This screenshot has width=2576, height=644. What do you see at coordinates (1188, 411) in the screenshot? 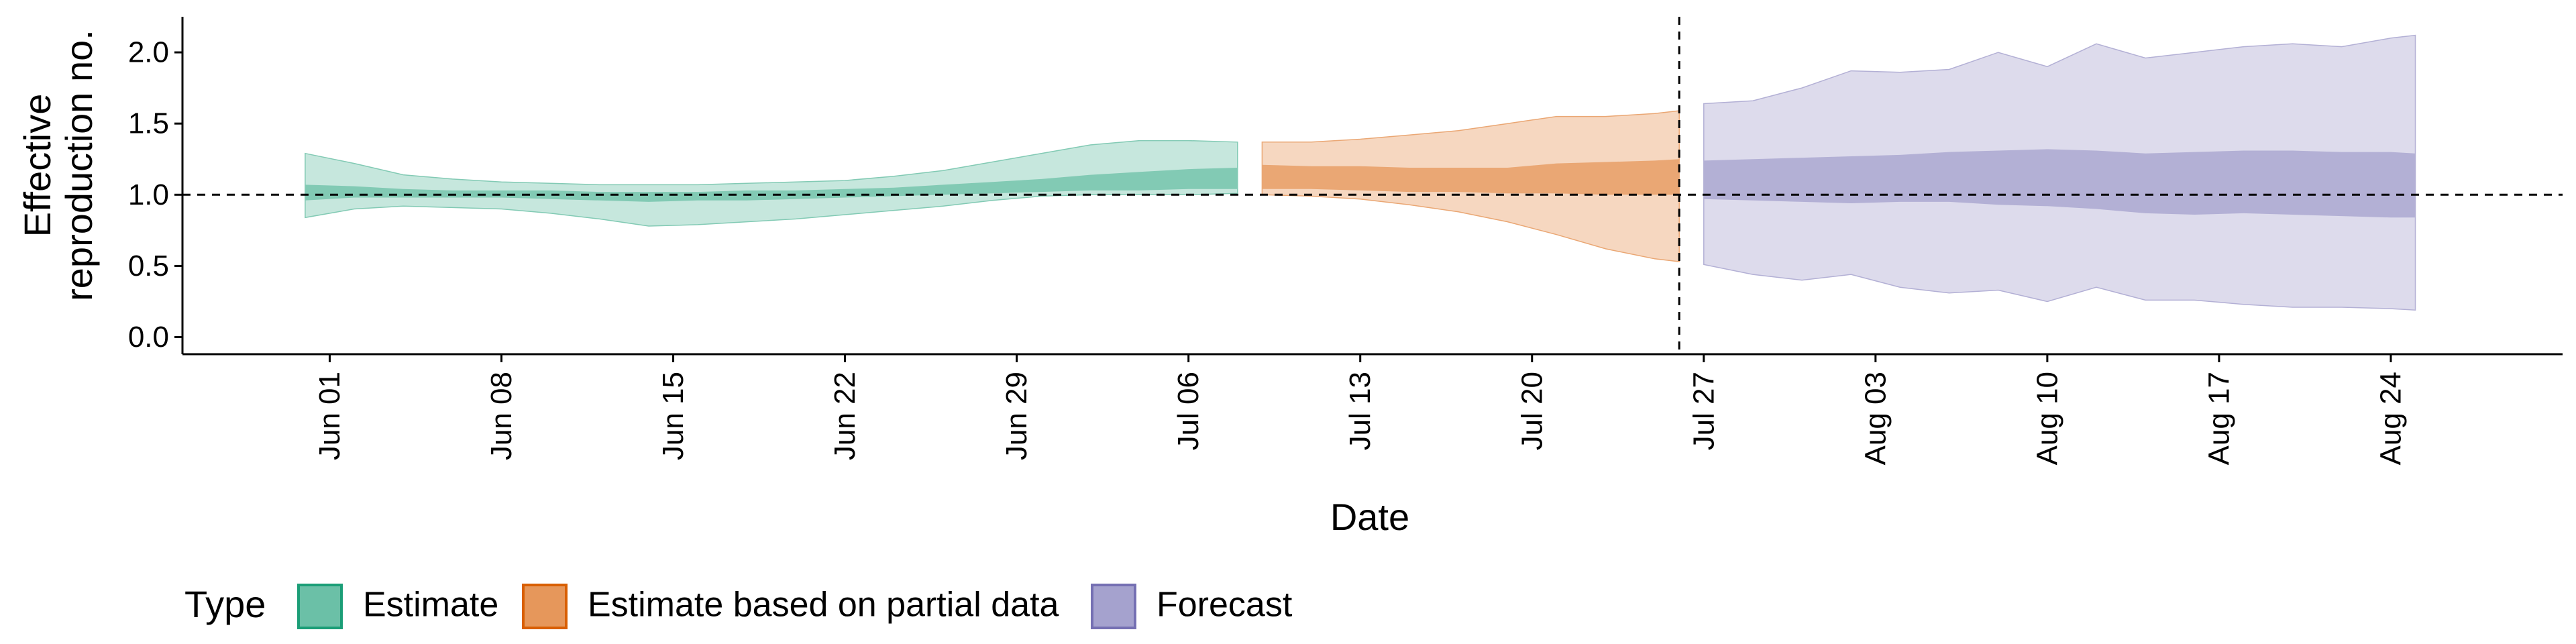
I see `x-tick-label: Jul 06` at bounding box center [1188, 411].